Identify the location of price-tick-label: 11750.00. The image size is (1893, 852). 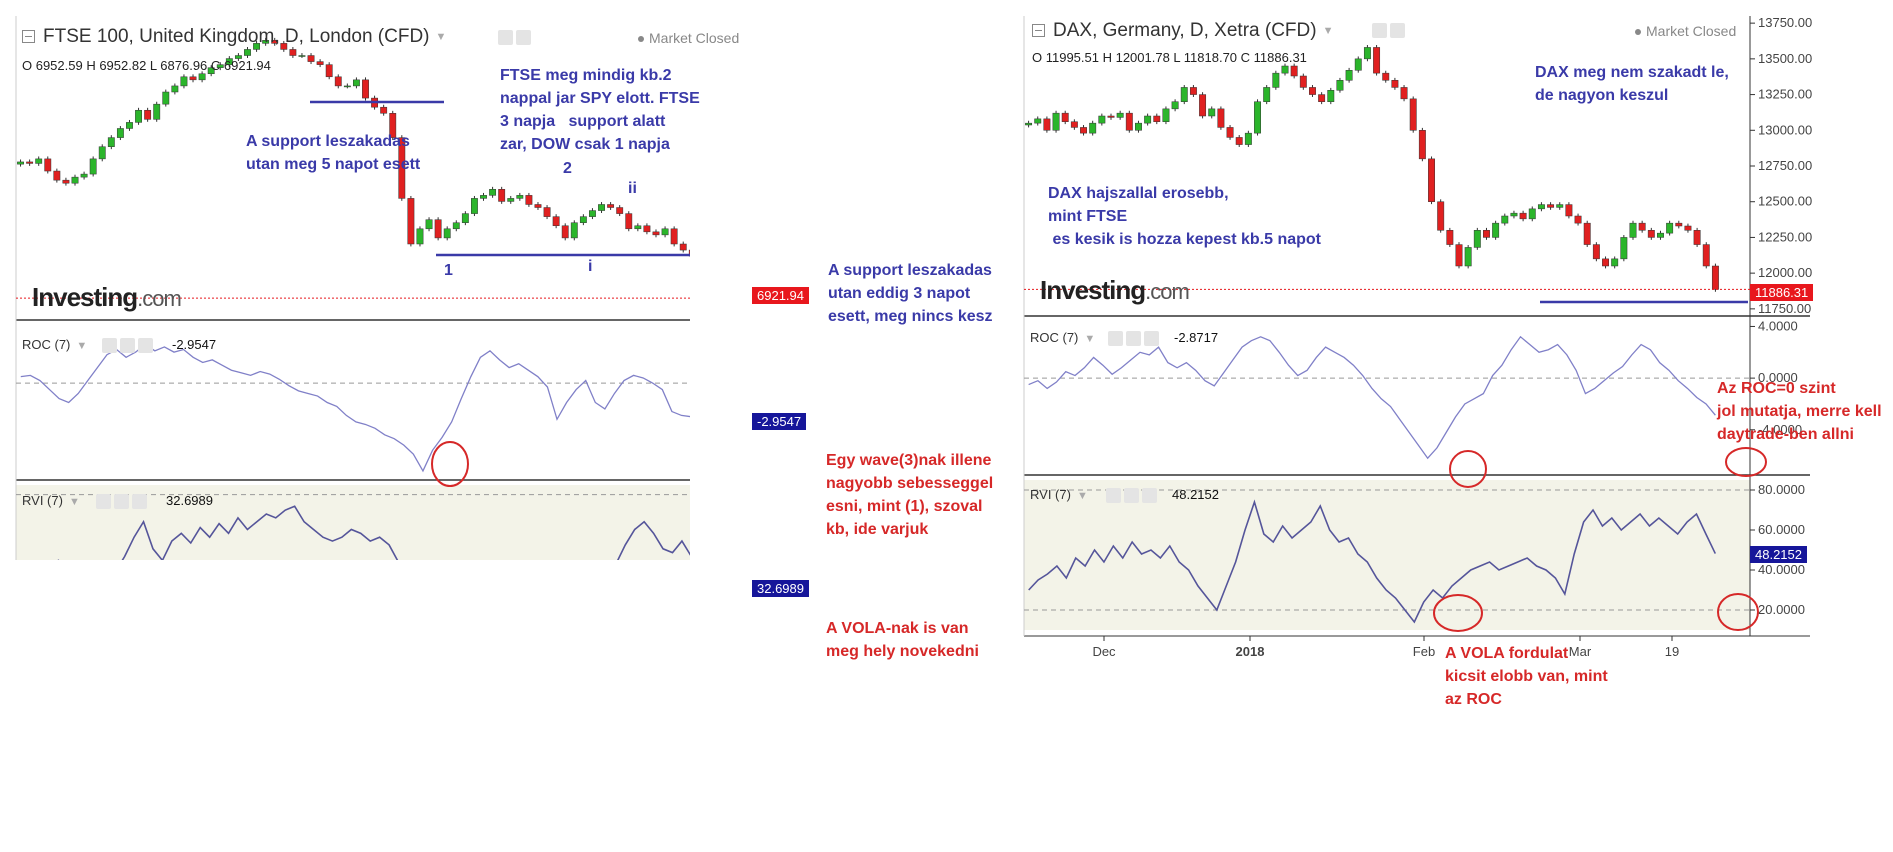
(1784, 308).